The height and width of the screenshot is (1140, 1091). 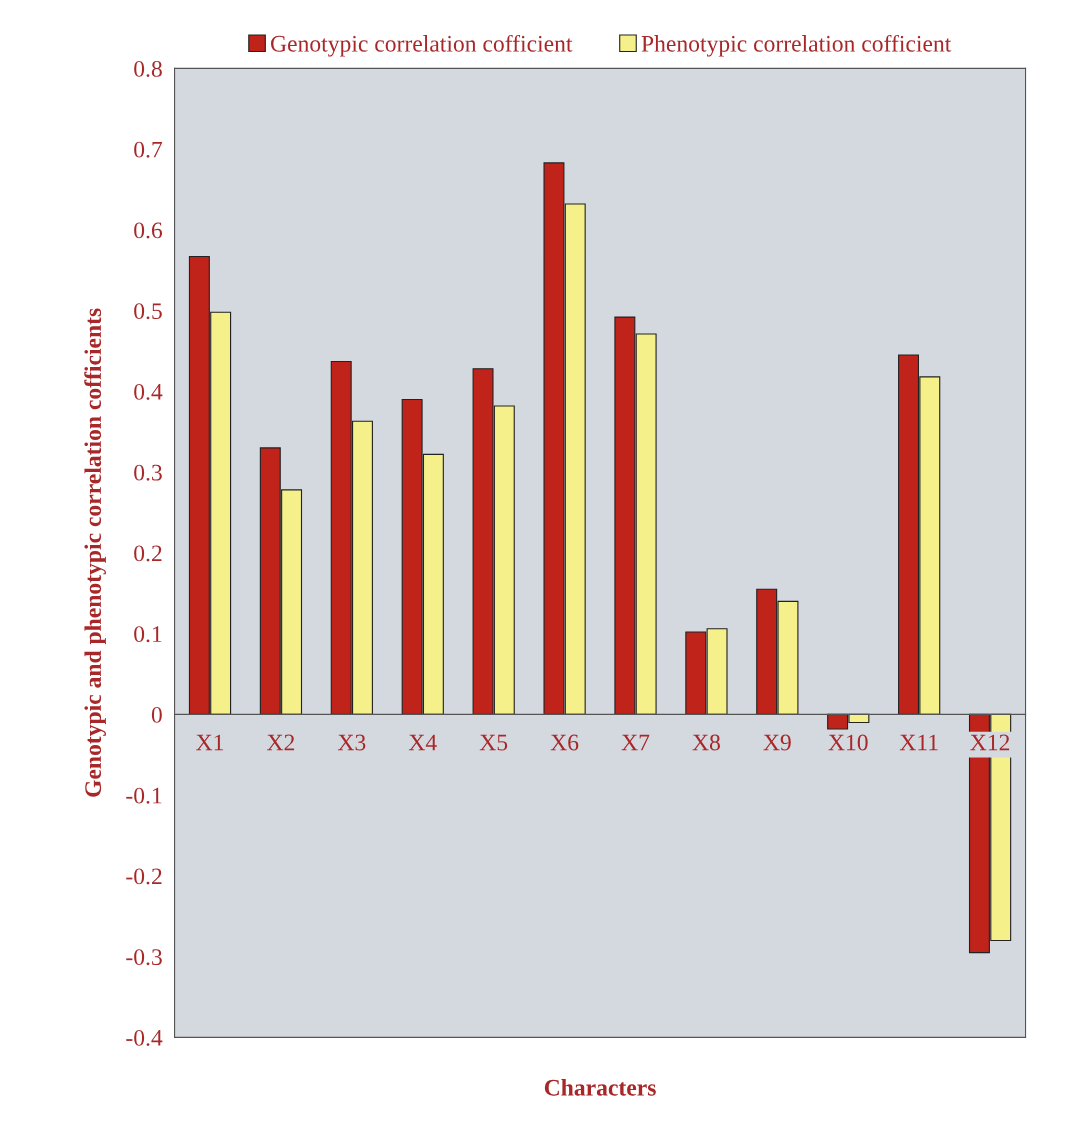 What do you see at coordinates (144, 1037) in the screenshot?
I see `y-tick-label: -0.4` at bounding box center [144, 1037].